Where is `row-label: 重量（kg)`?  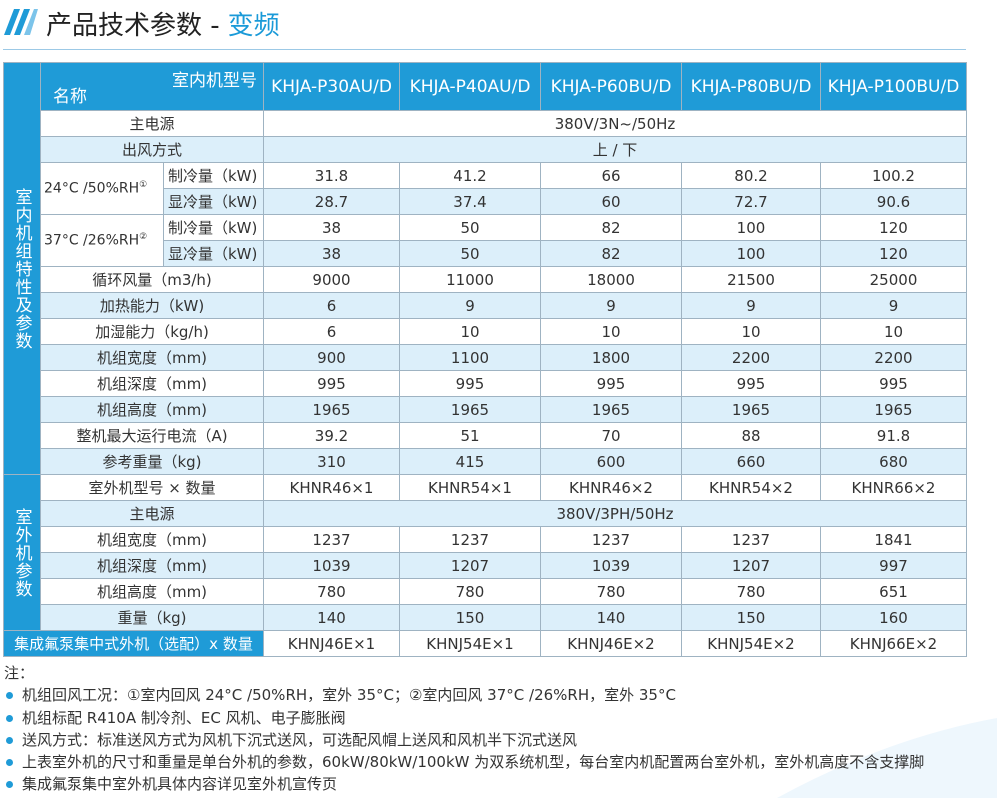
row-label: 重量（kg) is located at coordinates (152, 617).